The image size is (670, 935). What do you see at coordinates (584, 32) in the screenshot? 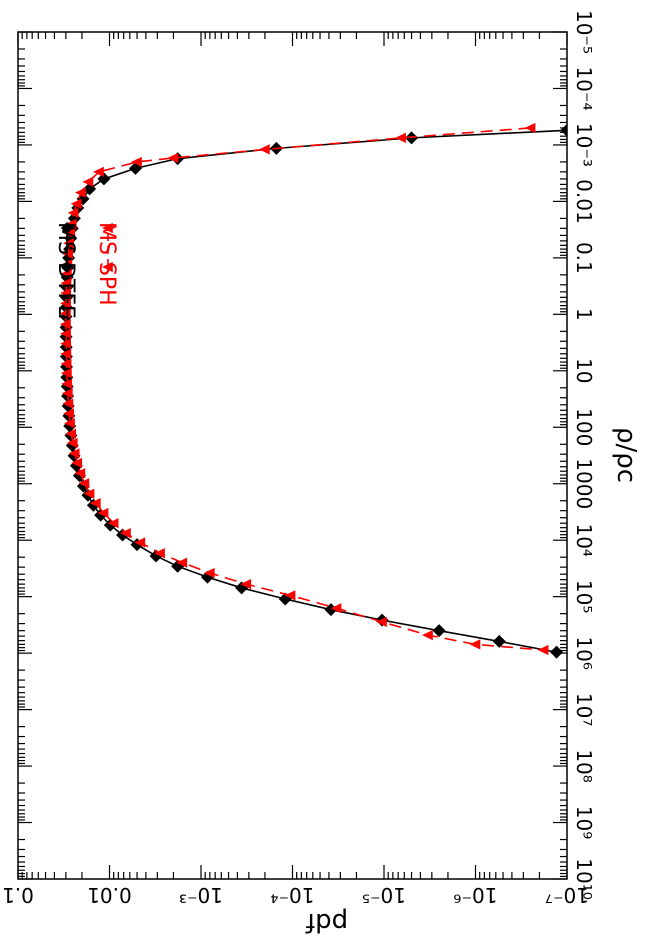
I see `x-tick-label: 10⁻⁵` at bounding box center [584, 32].